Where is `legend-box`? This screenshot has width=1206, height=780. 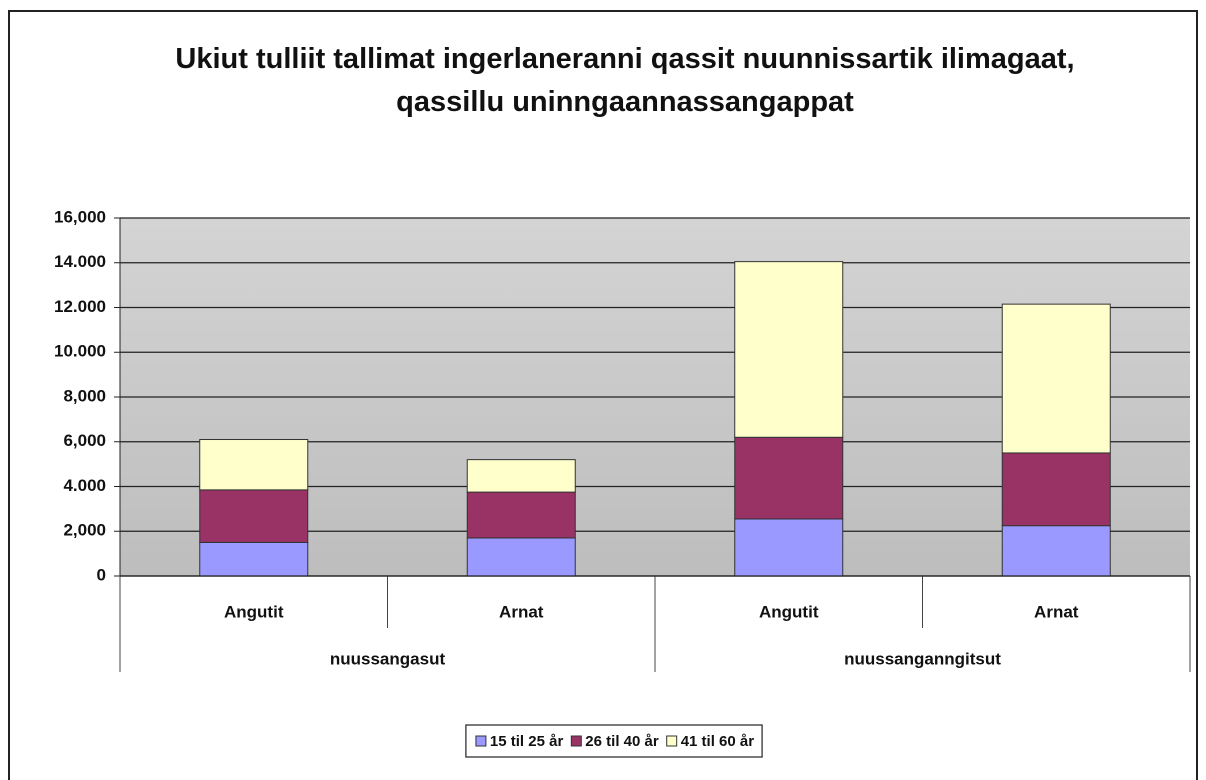
legend-box is located at coordinates (614, 741).